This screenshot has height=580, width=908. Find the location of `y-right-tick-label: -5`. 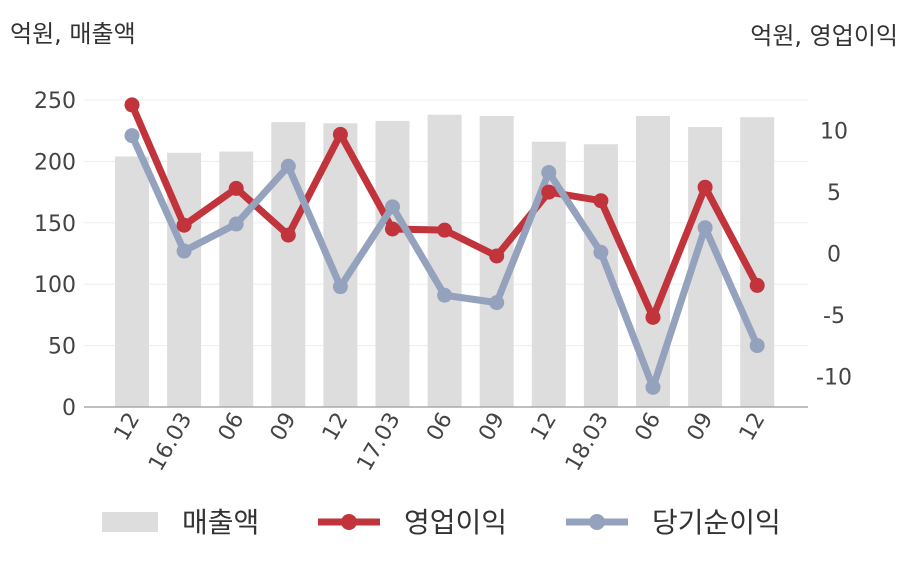

y-right-tick-label: -5 is located at coordinates (834, 316).